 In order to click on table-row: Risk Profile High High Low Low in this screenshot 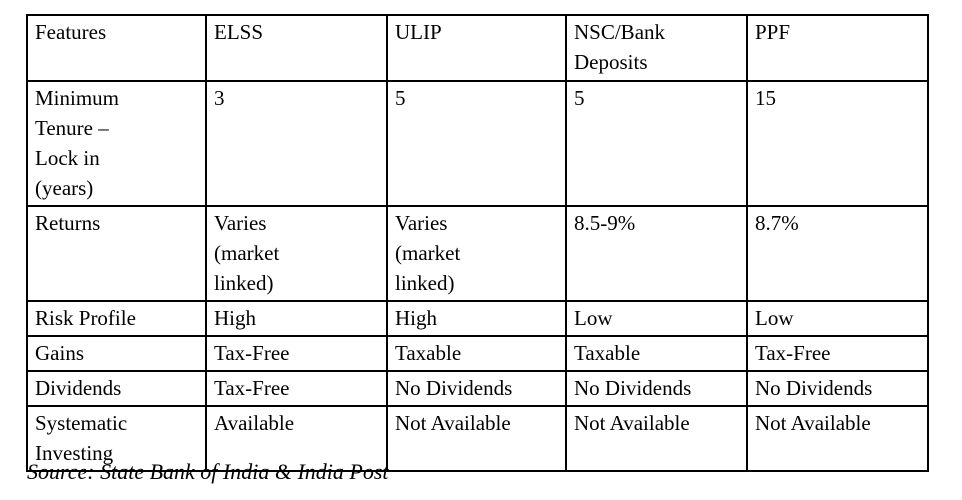, I will do `click(477, 318)`.